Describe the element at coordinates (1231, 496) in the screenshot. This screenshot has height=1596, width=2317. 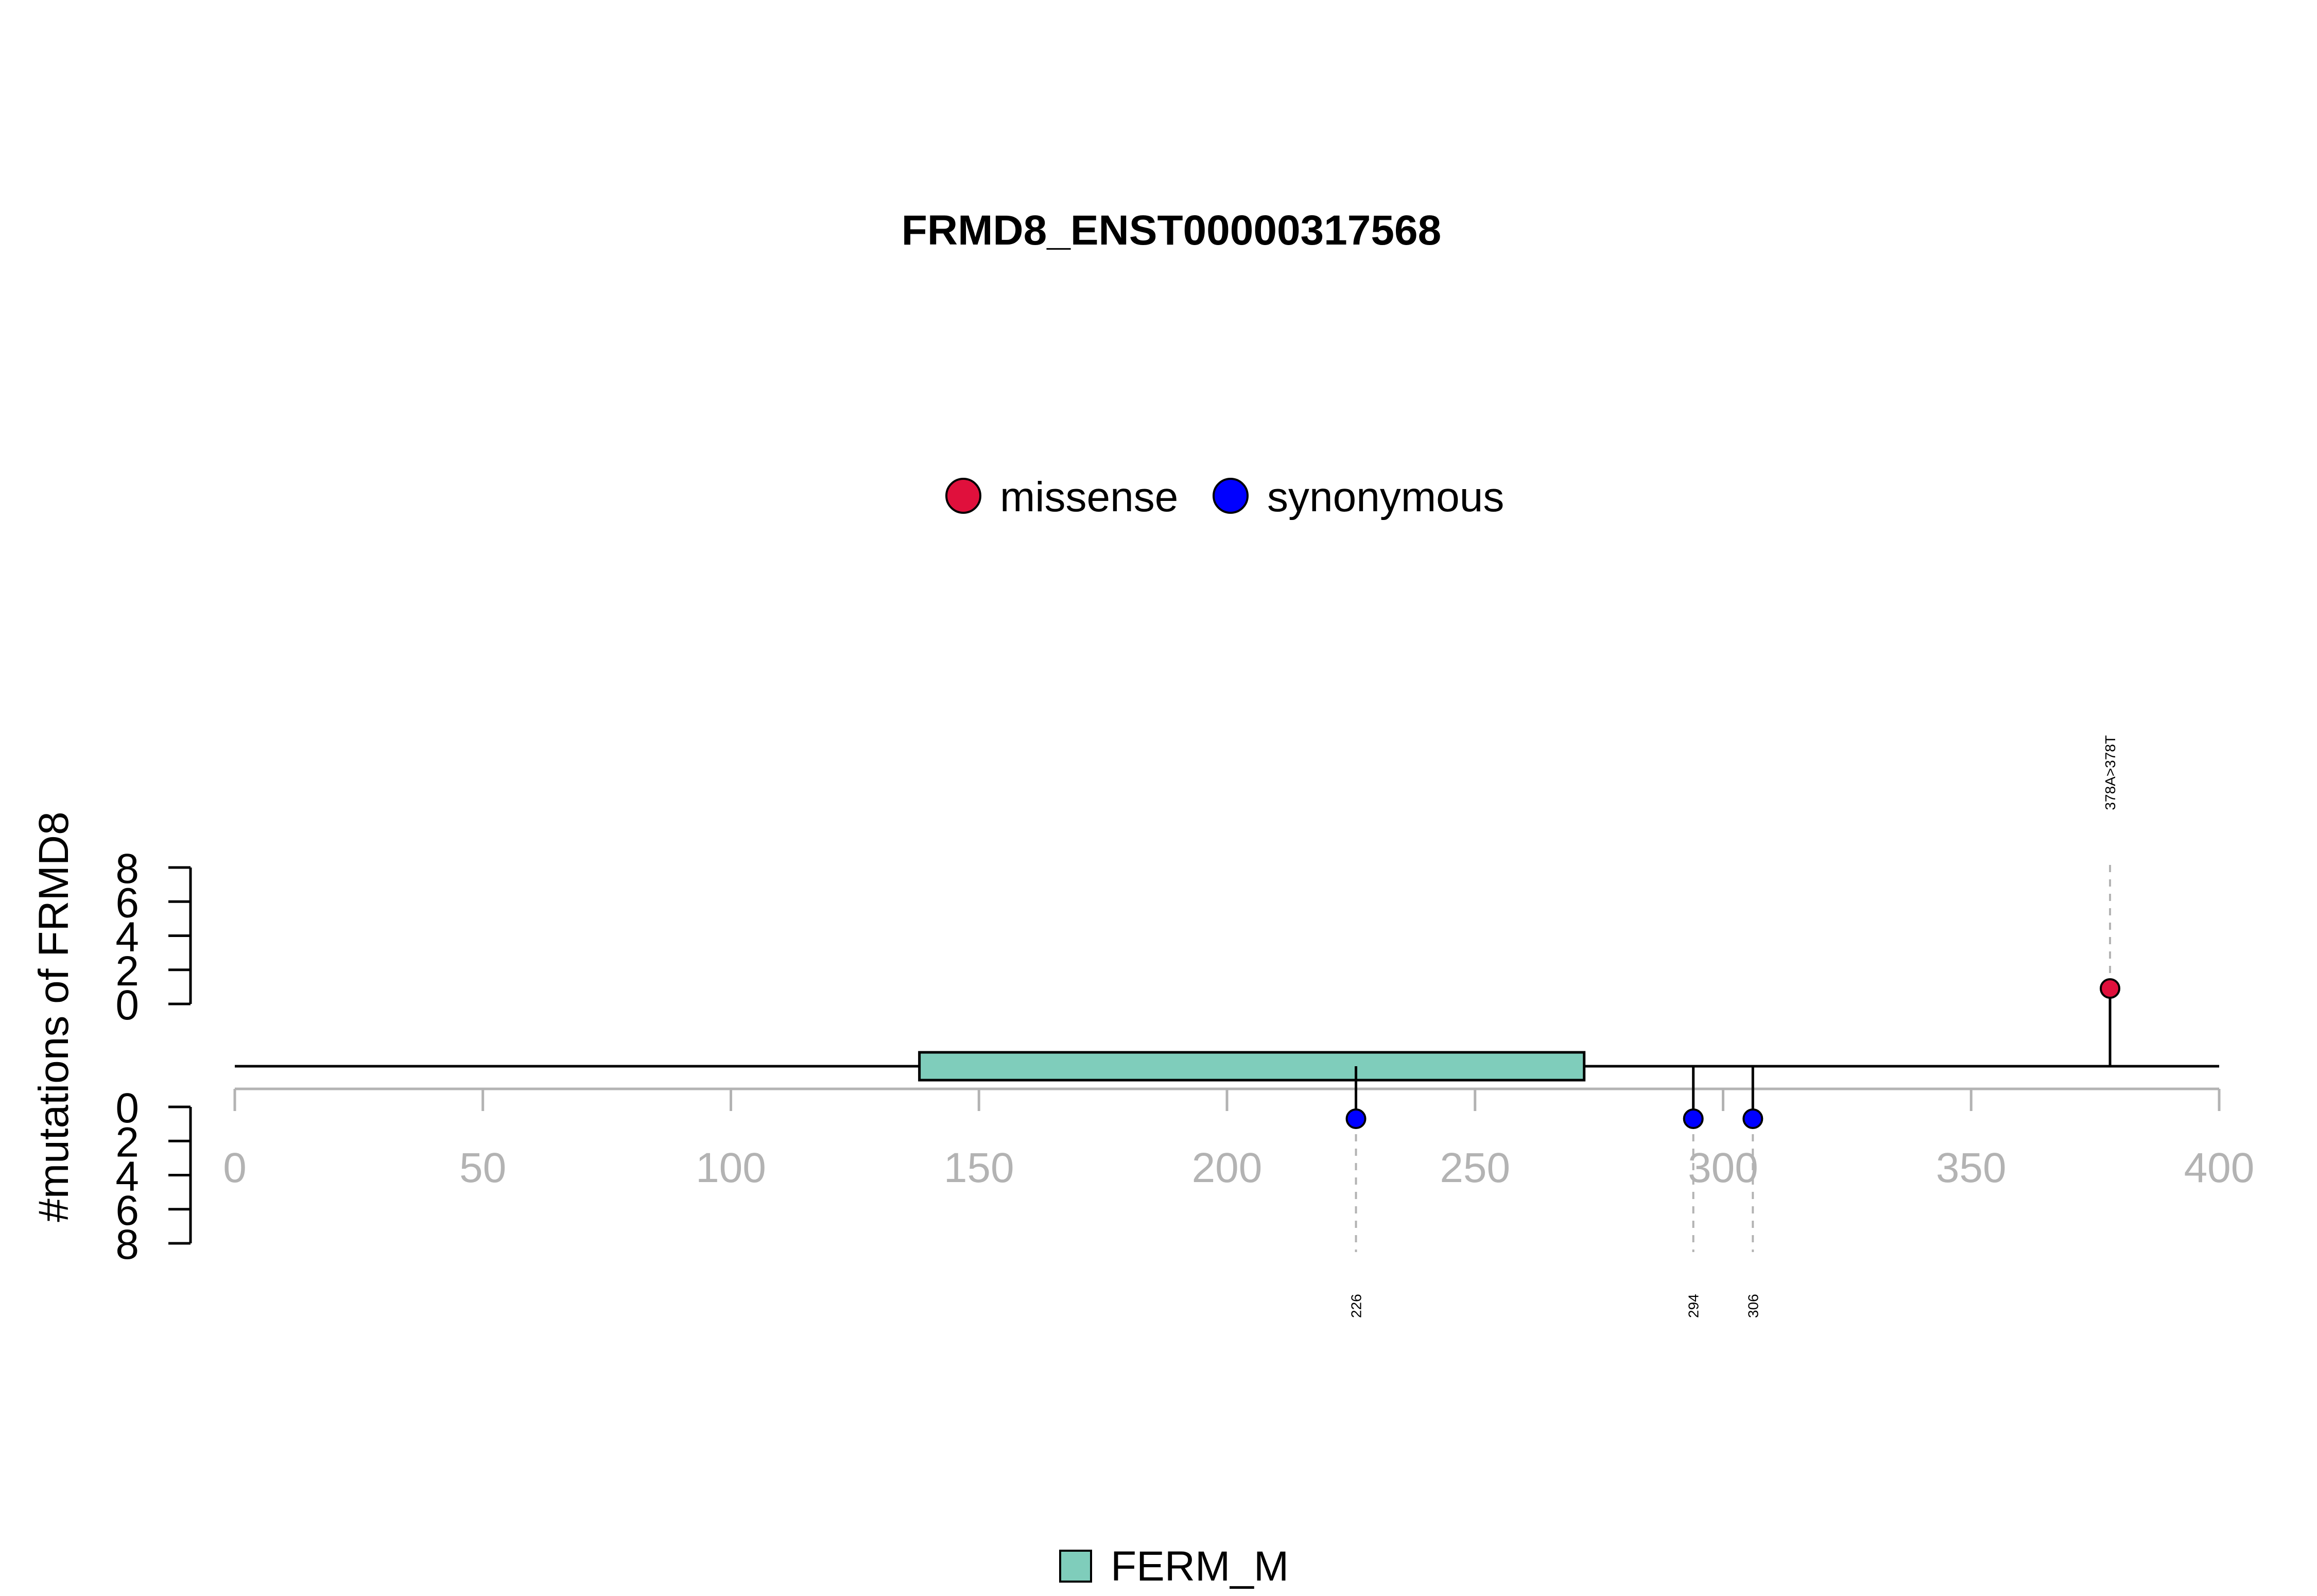
I see `legend-synonymous-marker` at that location.